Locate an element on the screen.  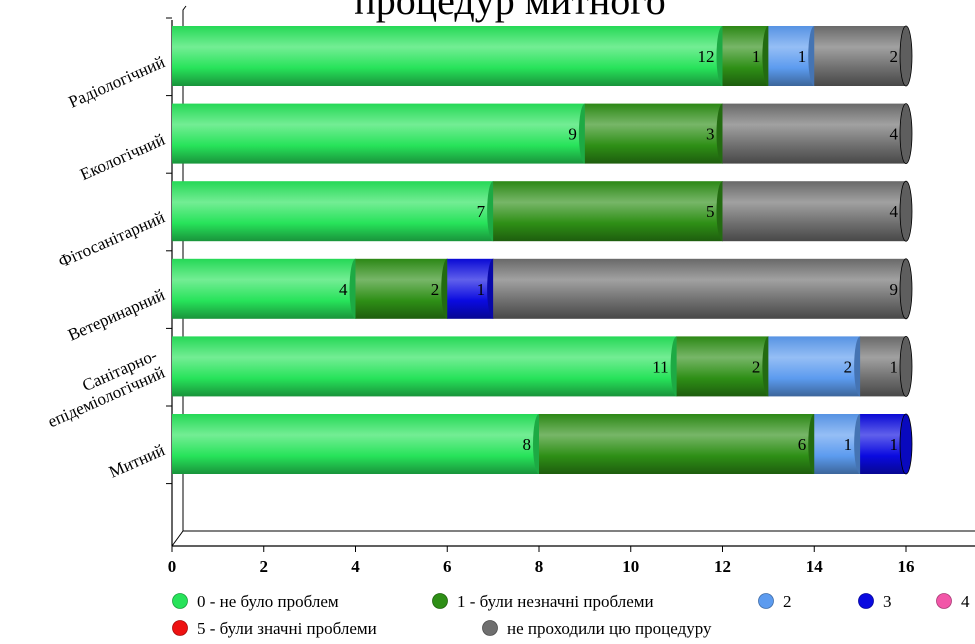
data-label-3-3: 1 is located at coordinates (481, 289).